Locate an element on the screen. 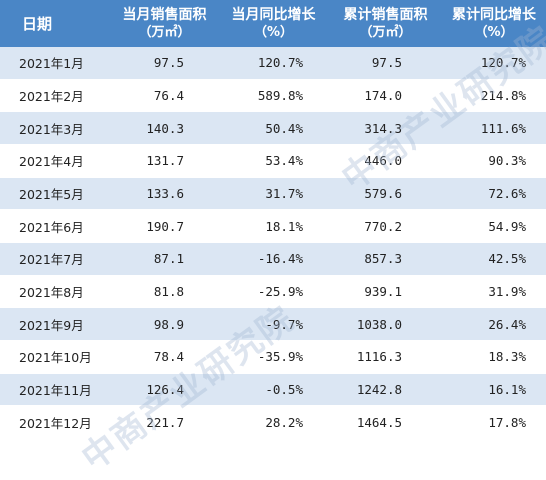  cell-monthly-yoy: 589.8% is located at coordinates (280, 95).